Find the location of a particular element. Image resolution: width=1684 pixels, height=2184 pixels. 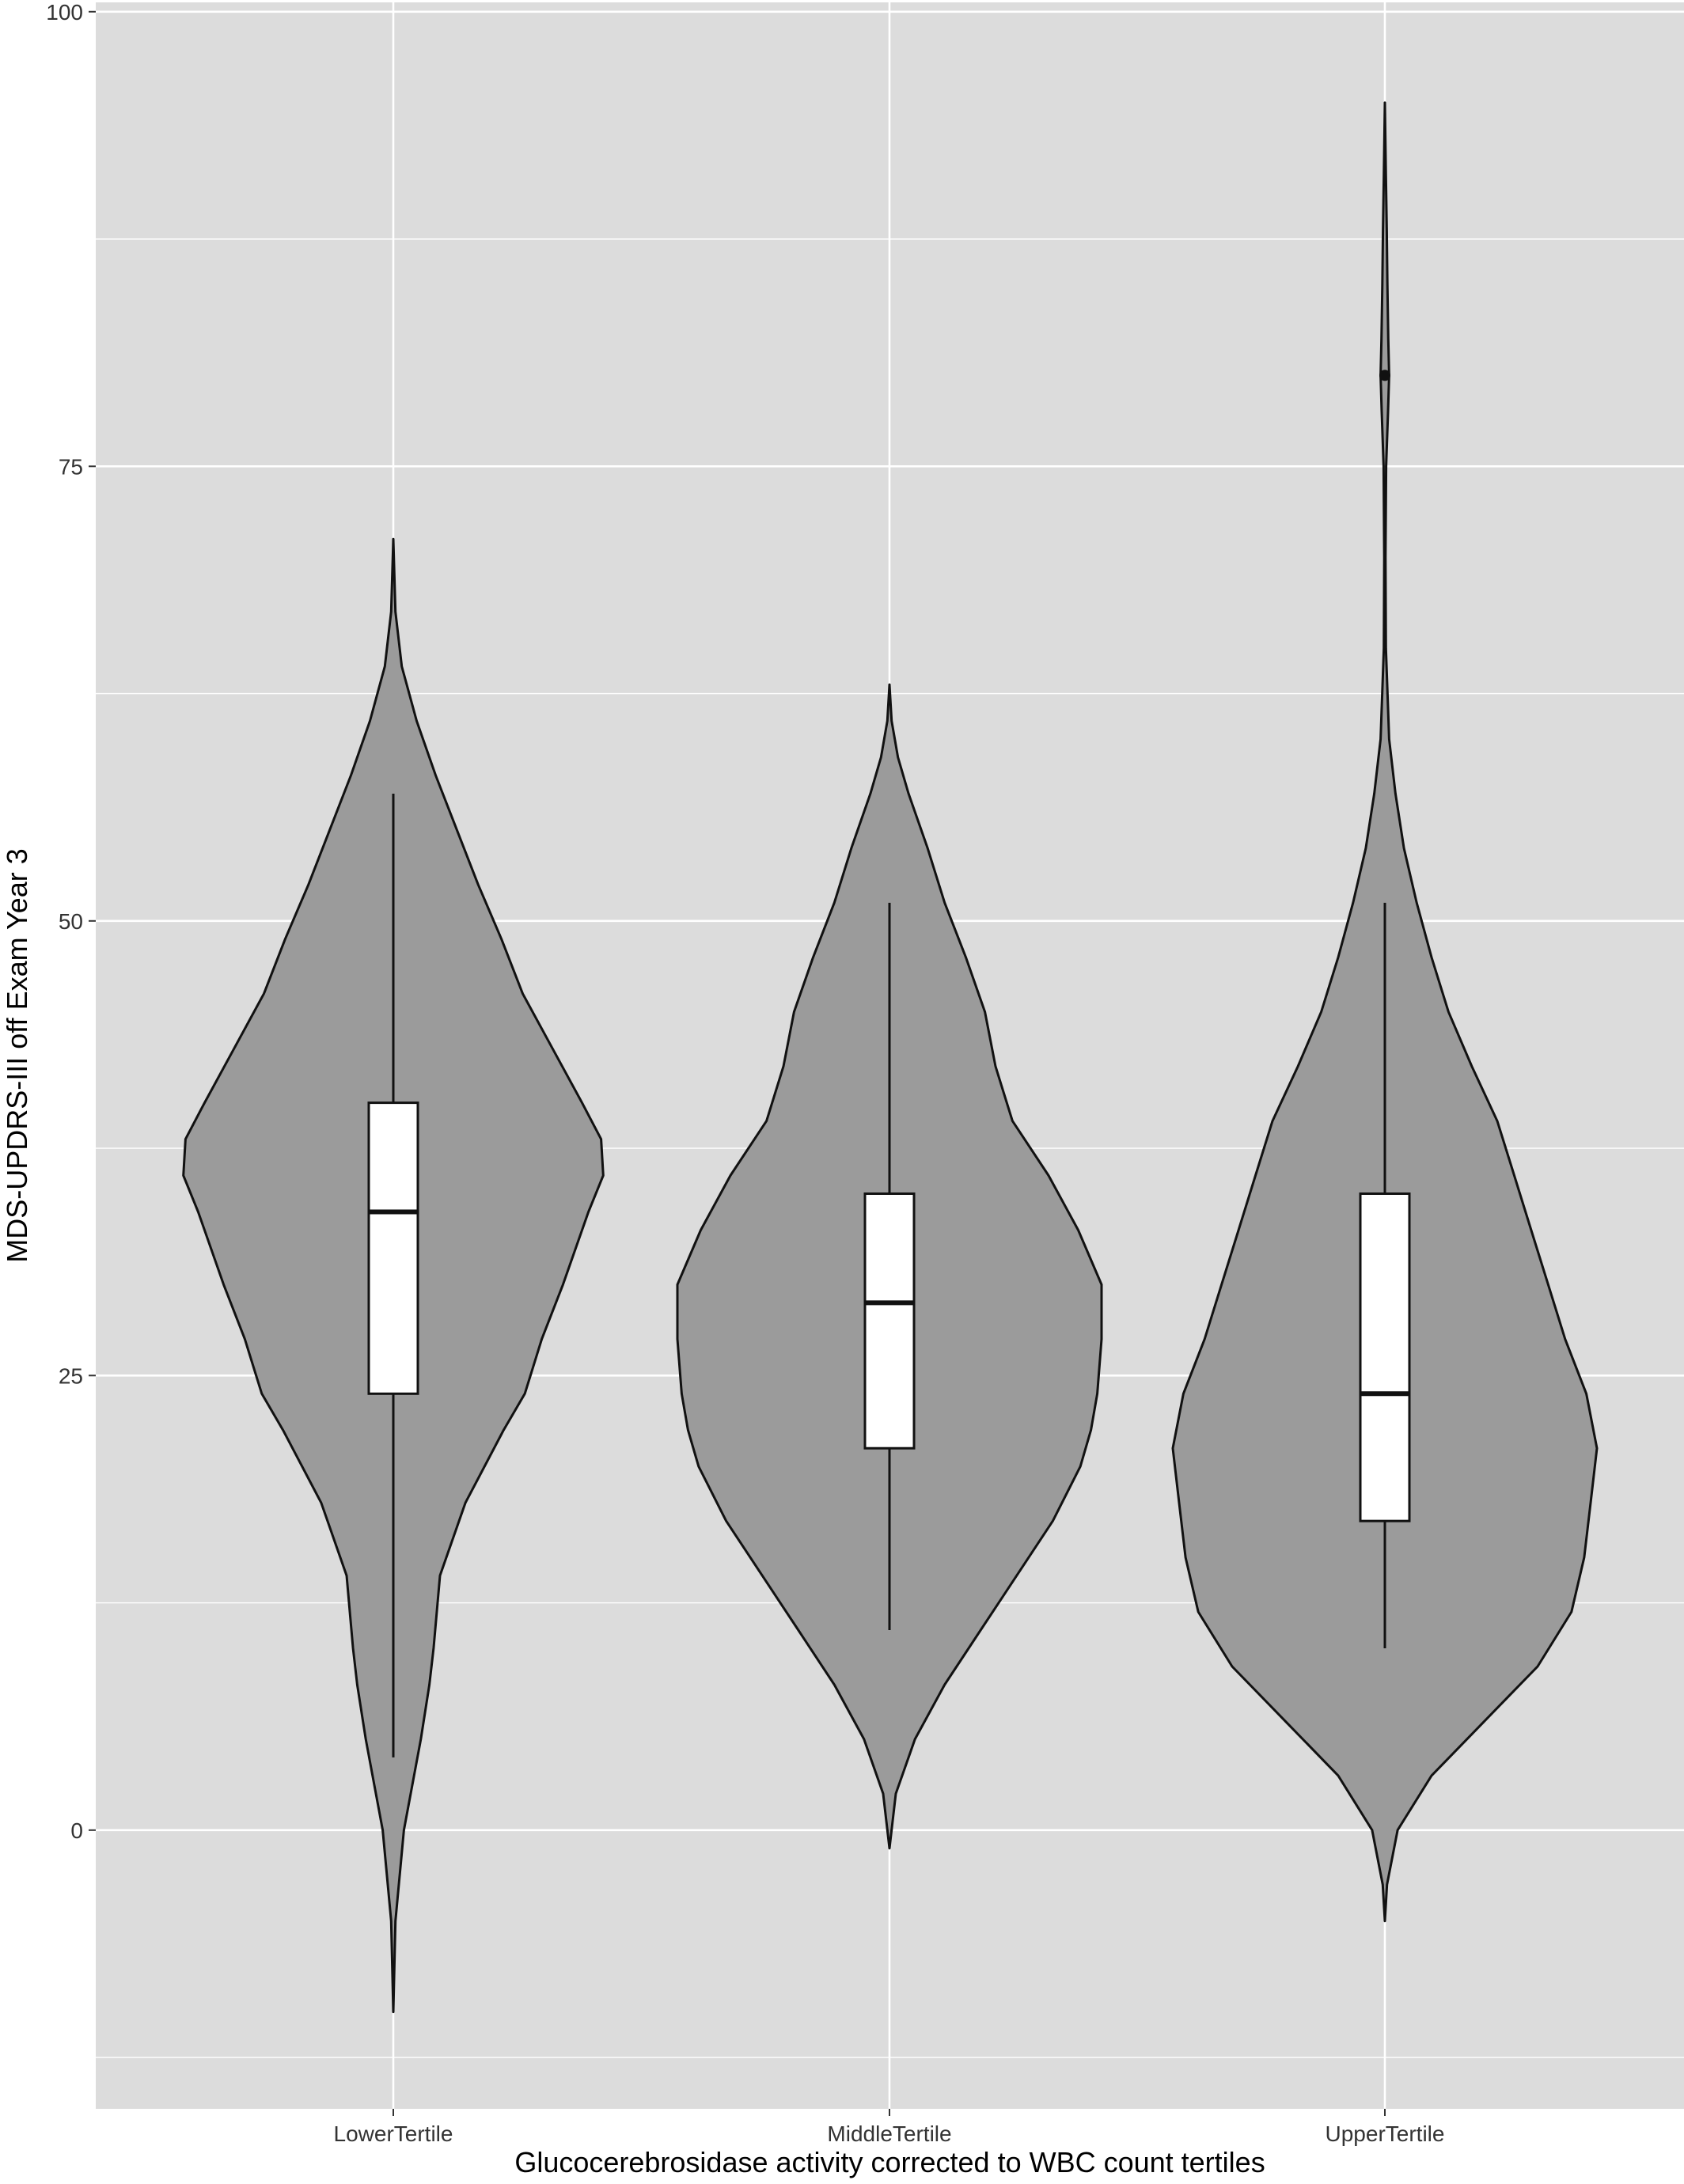

y-tick-label: 75 is located at coordinates (71, 466).